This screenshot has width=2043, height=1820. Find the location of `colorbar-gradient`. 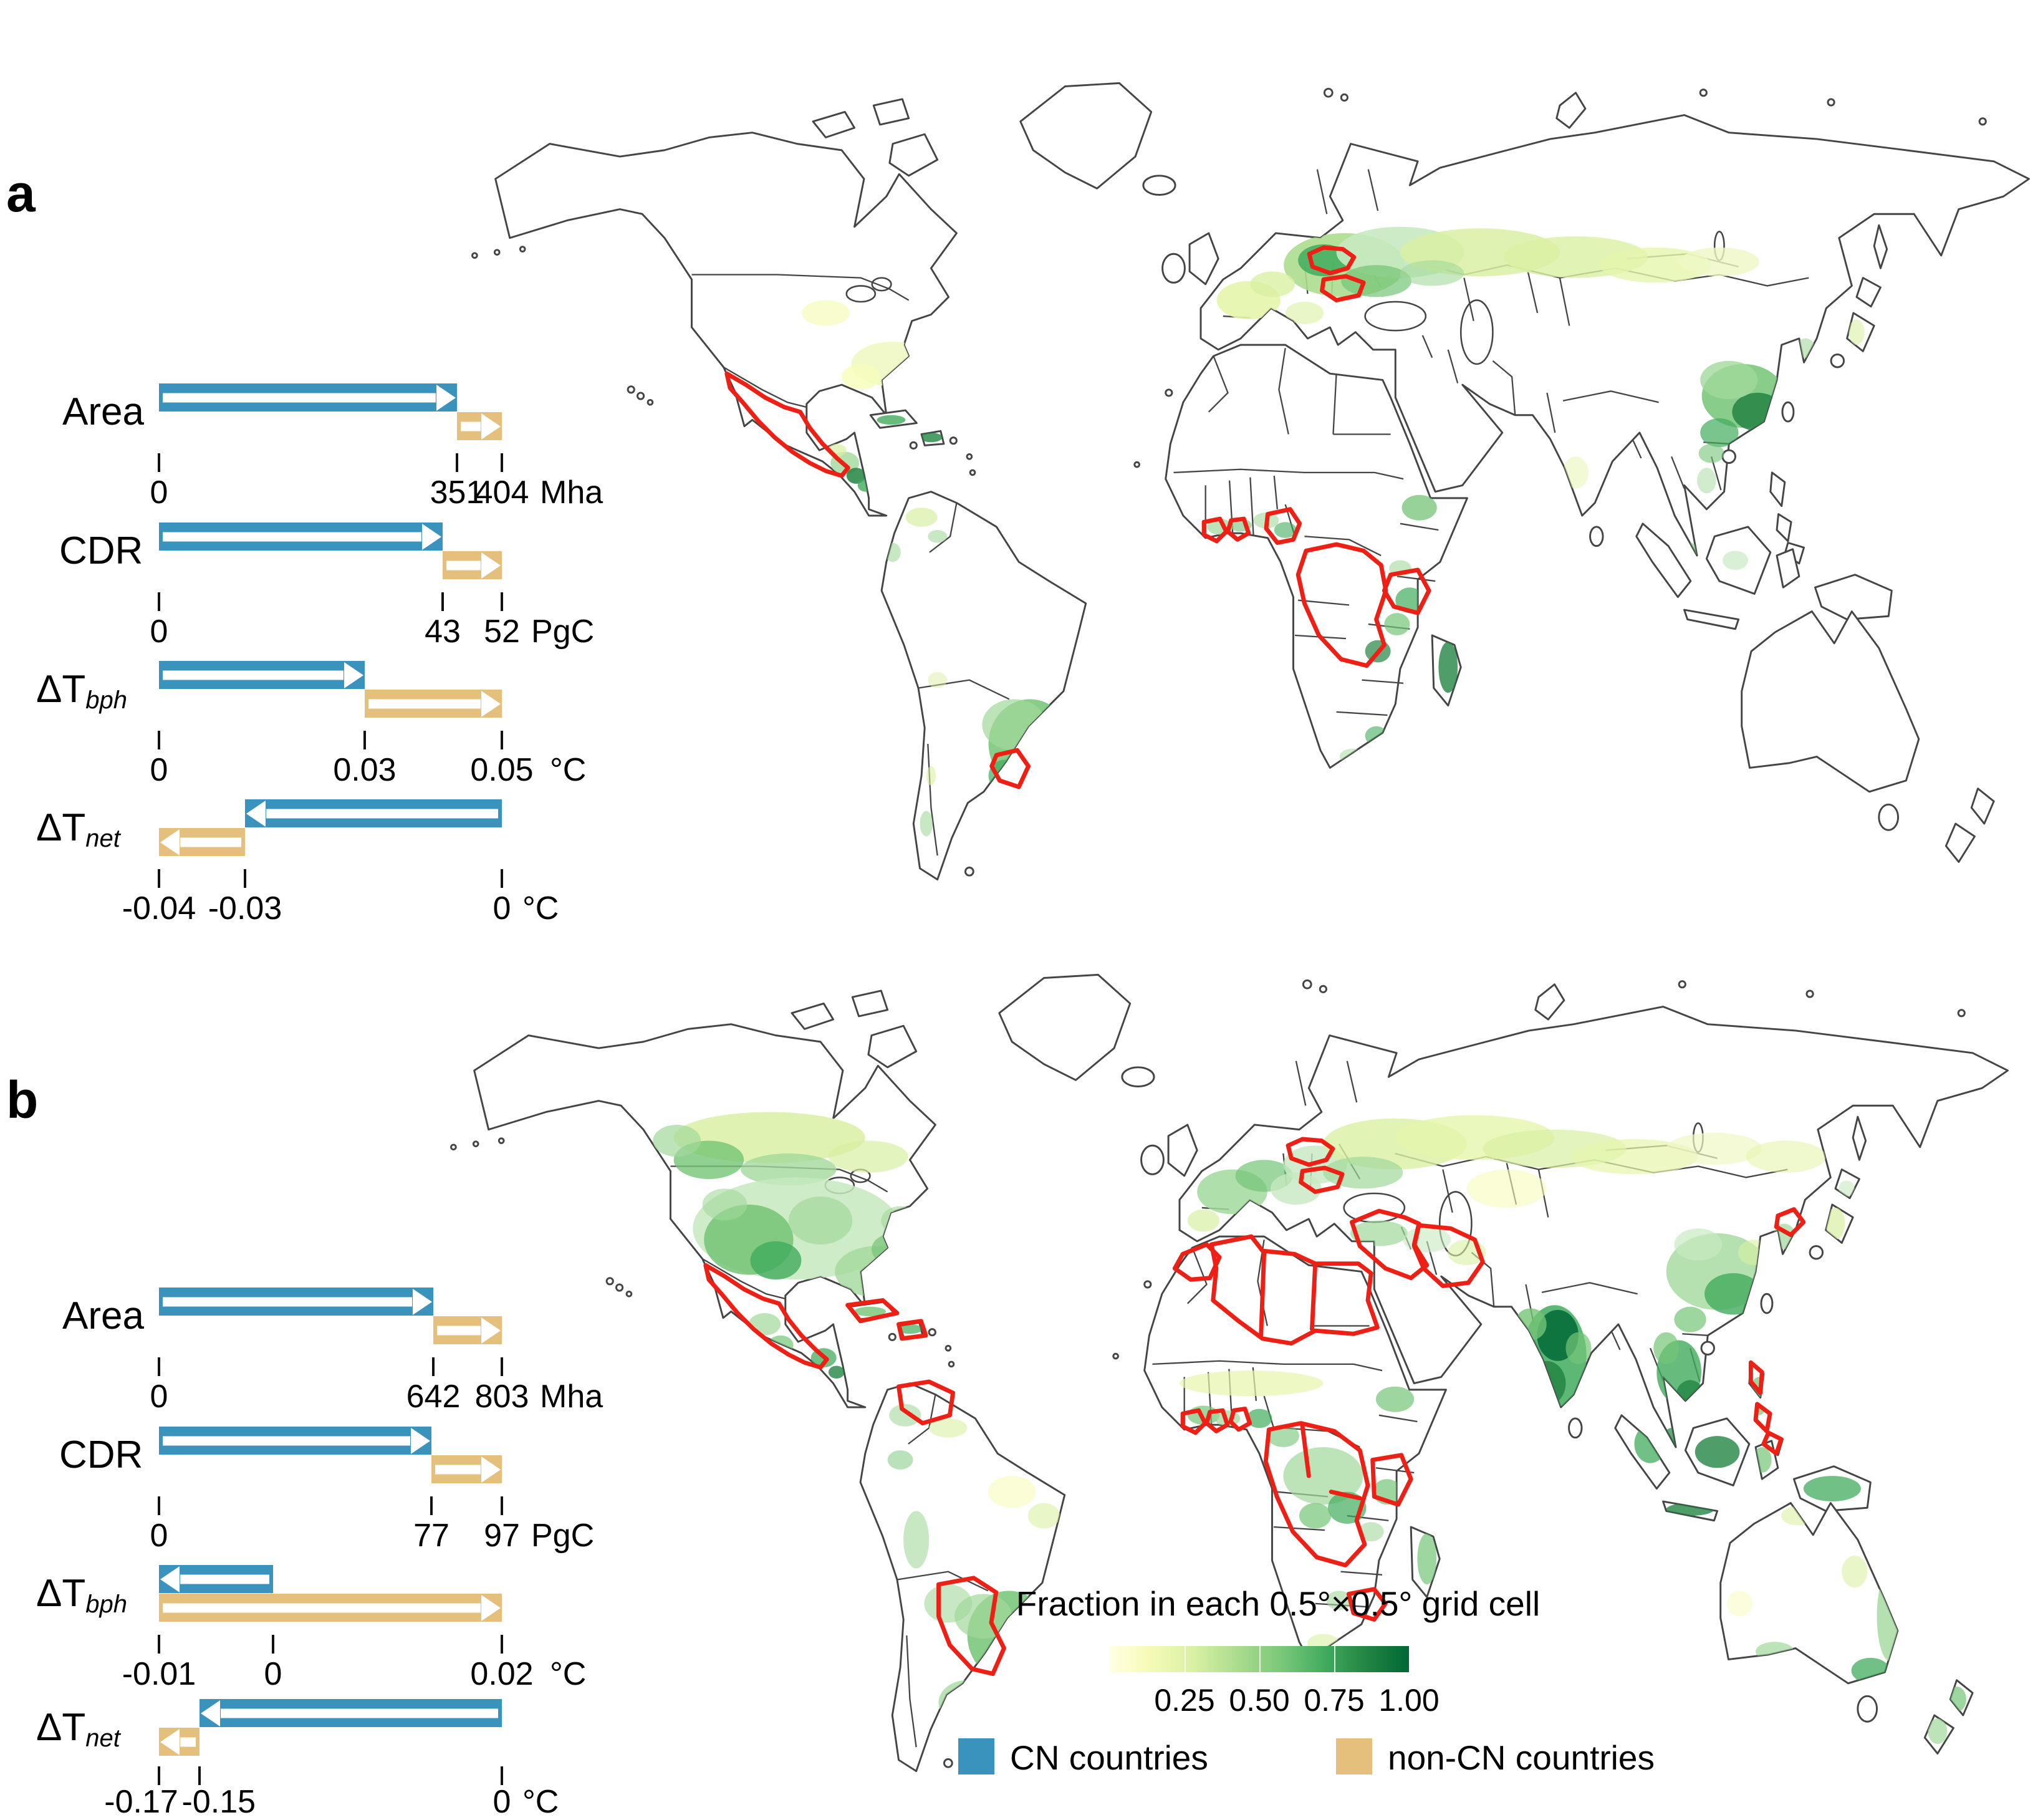

colorbar-gradient is located at coordinates (1259, 1659).